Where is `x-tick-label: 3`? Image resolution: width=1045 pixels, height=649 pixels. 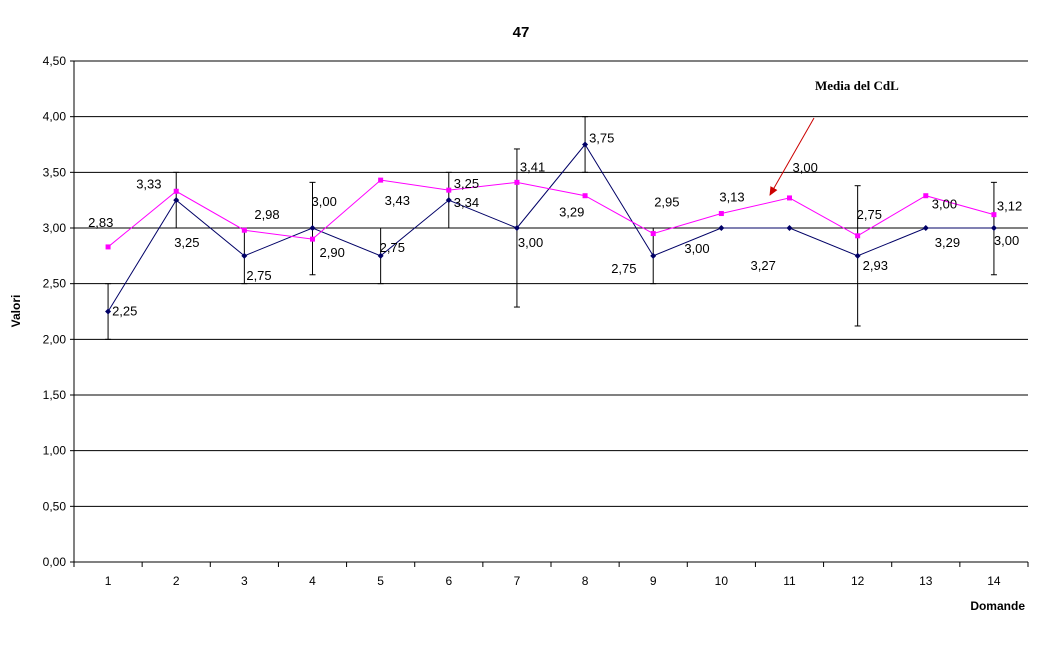 x-tick-label: 3 is located at coordinates (244, 581).